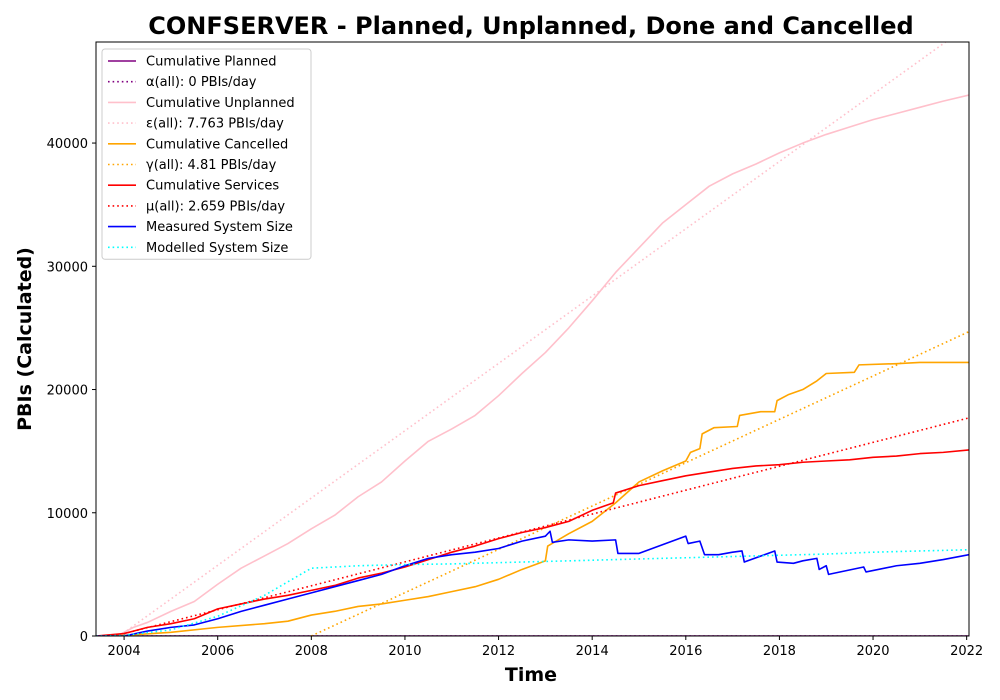 This screenshot has width=1000, height=700. Describe the element at coordinates (217, 651) in the screenshot. I see `x-tick-label: 2006` at that location.